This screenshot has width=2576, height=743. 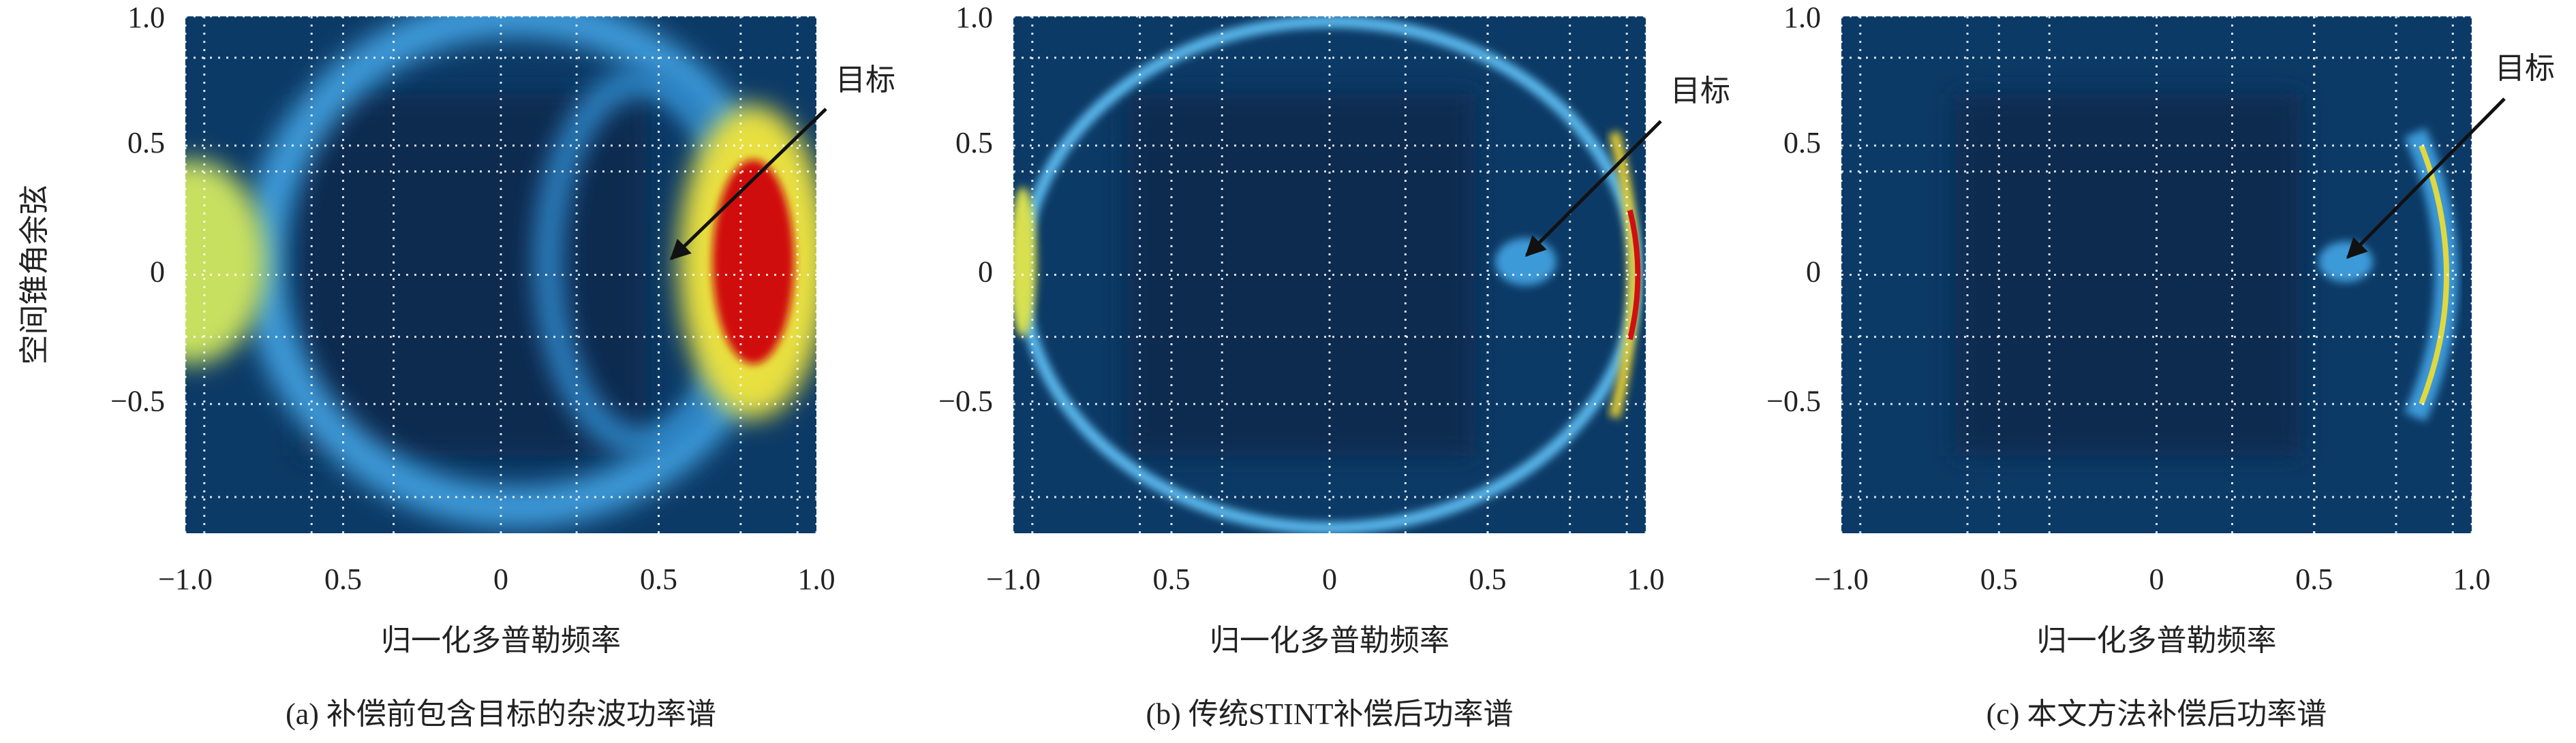 I want to click on caption: (c) 本文方法补偿后功率谱, so click(x=2157, y=714).